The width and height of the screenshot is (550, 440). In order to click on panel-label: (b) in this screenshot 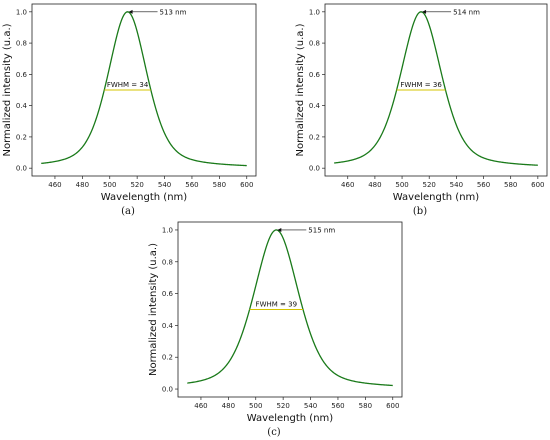, I will do `click(420, 211)`.